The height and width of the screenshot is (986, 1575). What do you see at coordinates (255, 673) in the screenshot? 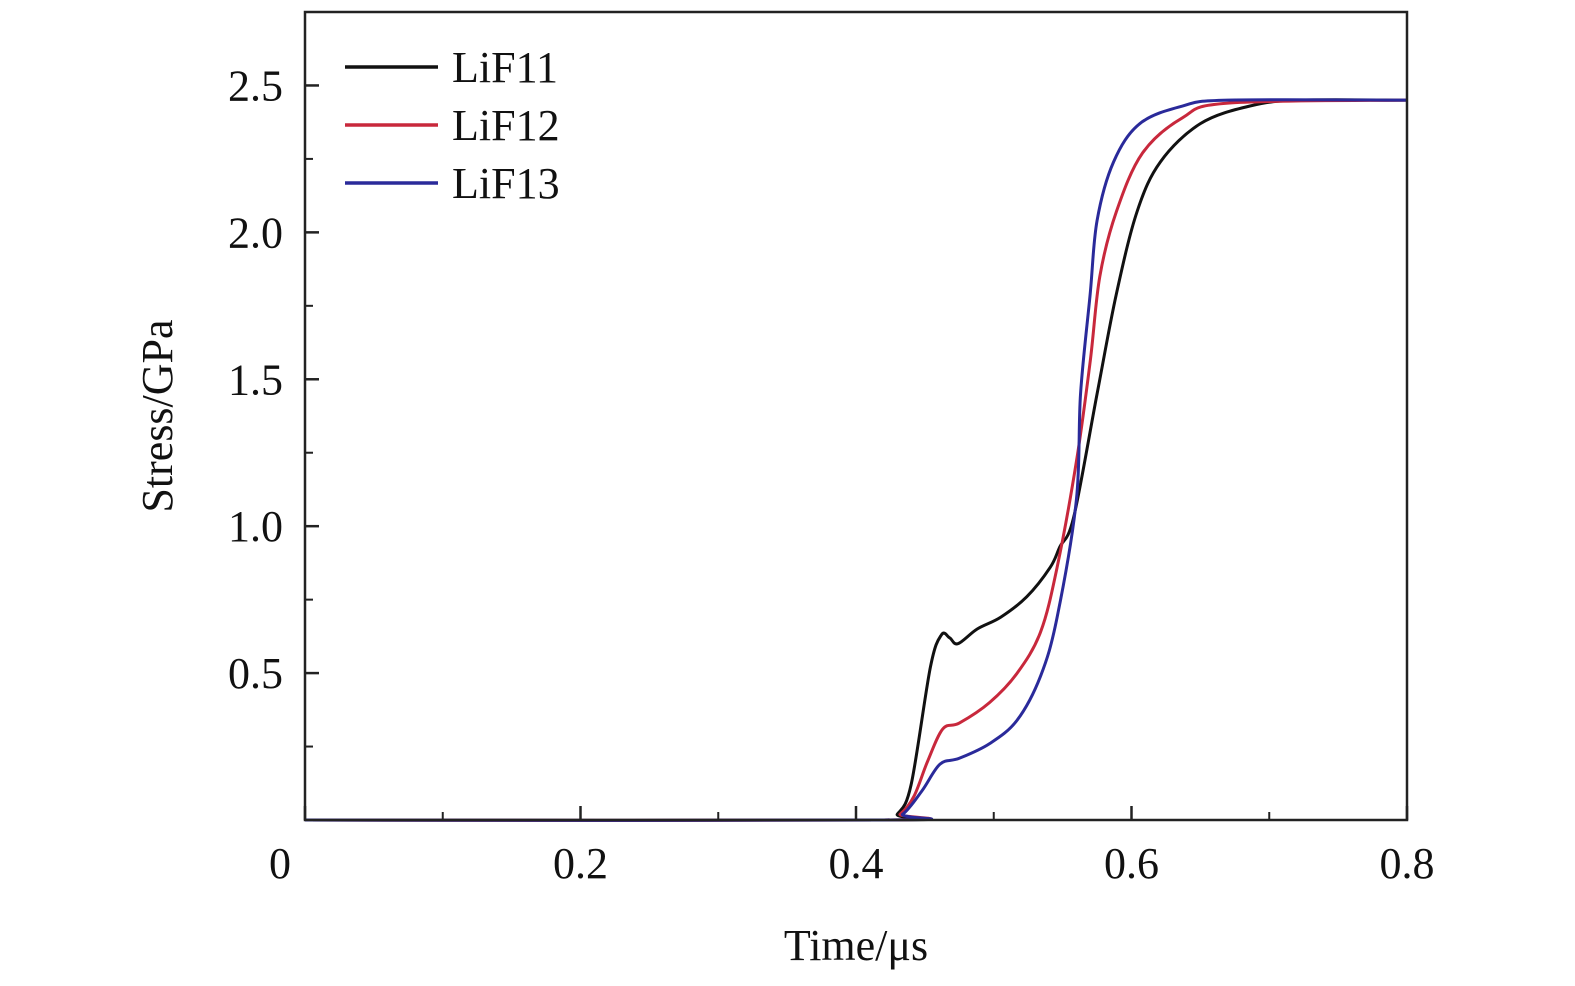
I see `y-tick-label: 0.5` at bounding box center [255, 673].